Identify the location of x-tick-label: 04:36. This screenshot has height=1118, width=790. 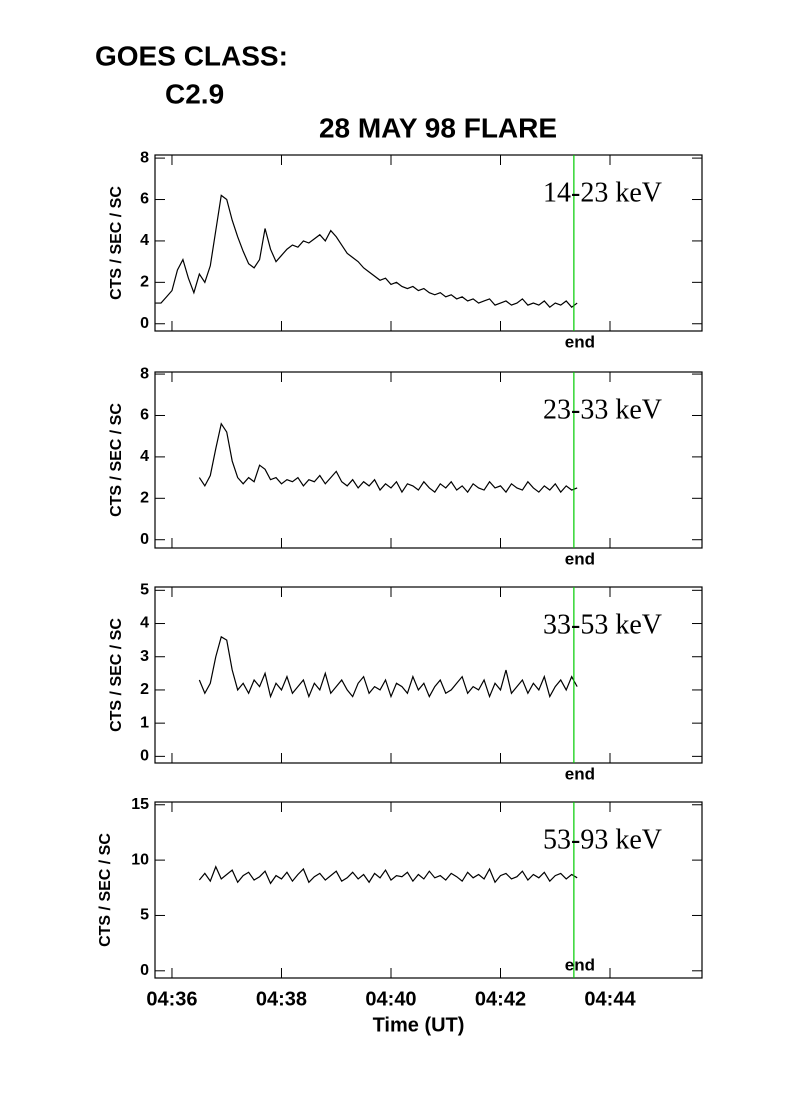
(171, 999).